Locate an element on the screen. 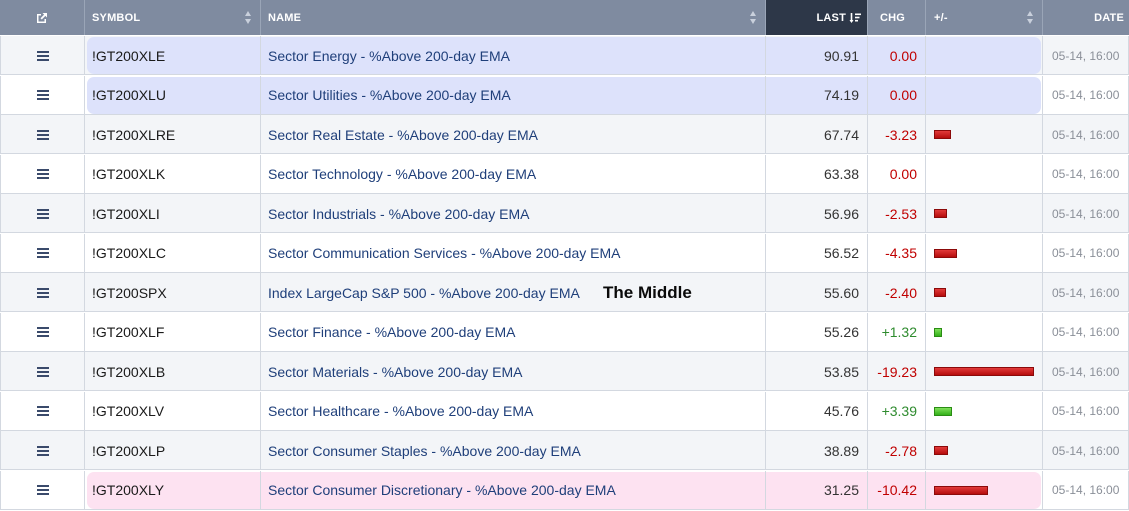 The height and width of the screenshot is (511, 1129). column-header-date: DATE is located at coordinates (1086, 17).